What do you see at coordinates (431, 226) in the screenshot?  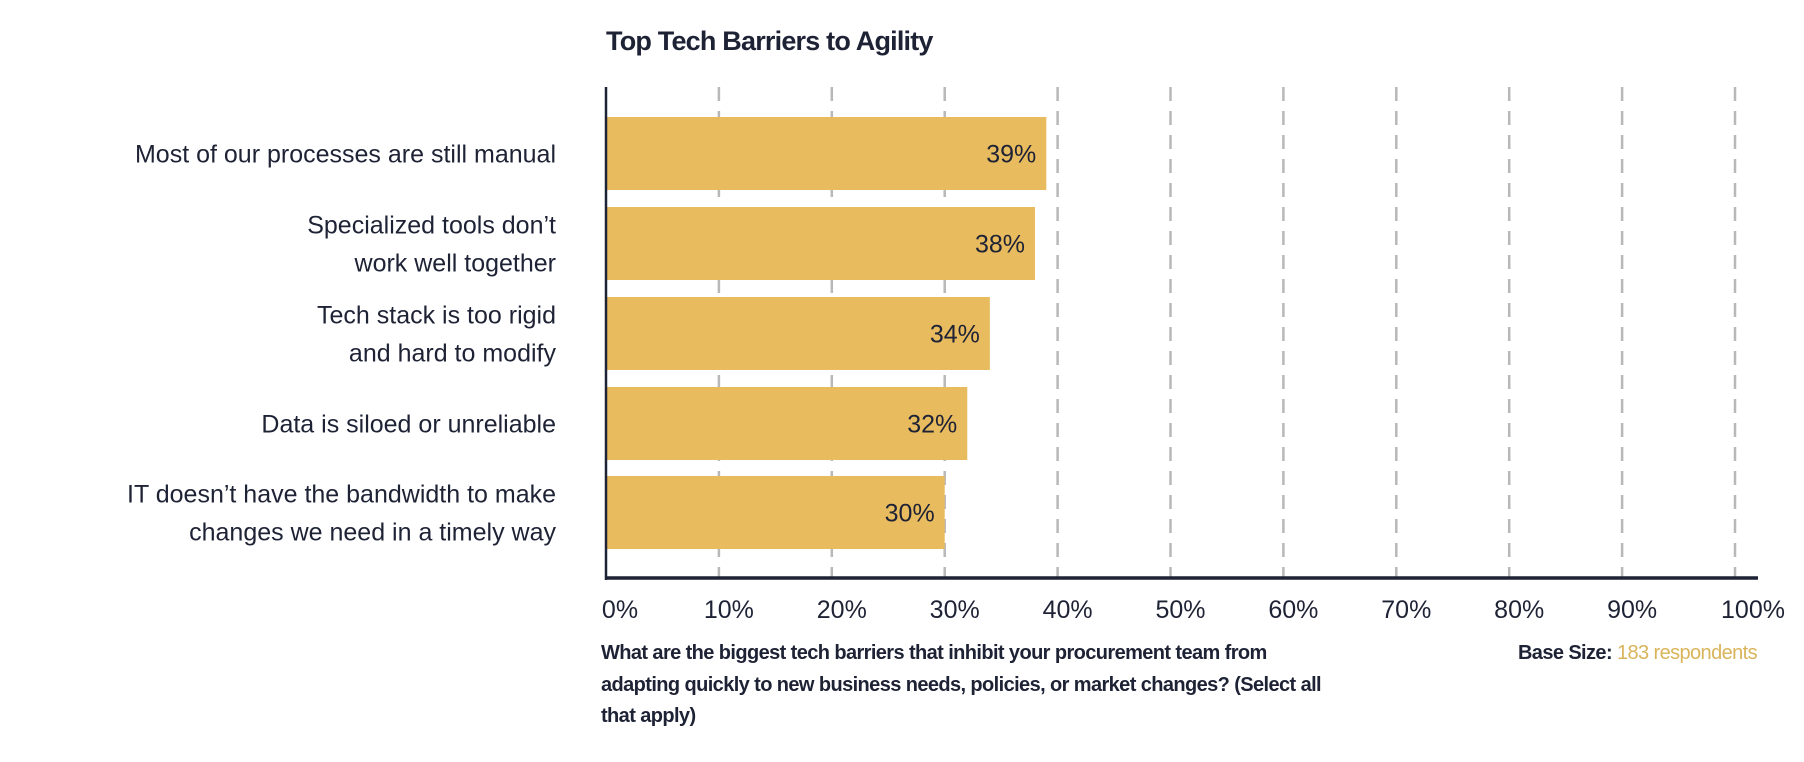 I see `category-label: Specialized tools don’t` at bounding box center [431, 226].